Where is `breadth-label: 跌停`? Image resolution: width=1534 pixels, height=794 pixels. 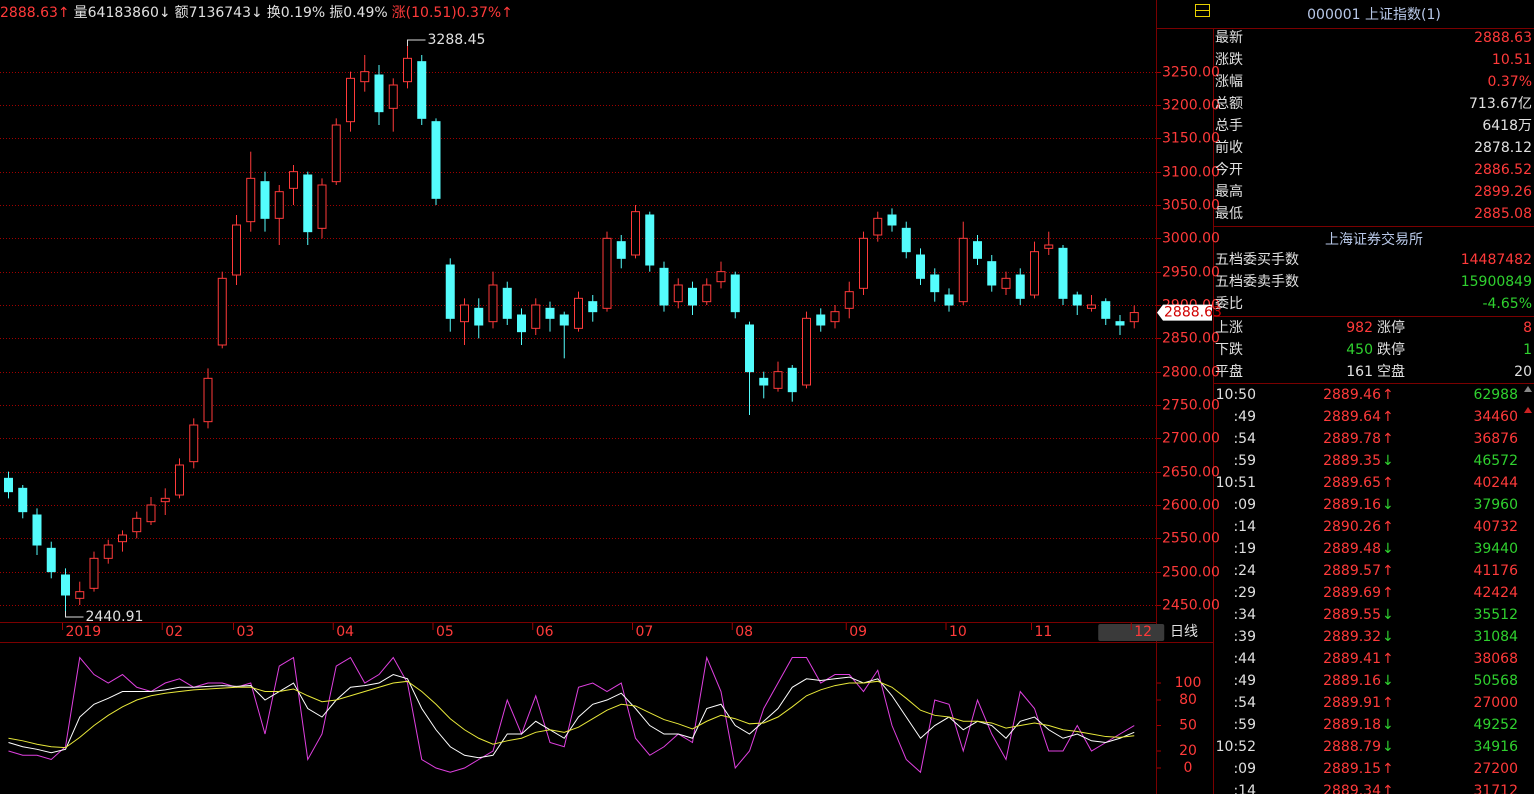 breadth-label: 跌停 is located at coordinates (1391, 349).